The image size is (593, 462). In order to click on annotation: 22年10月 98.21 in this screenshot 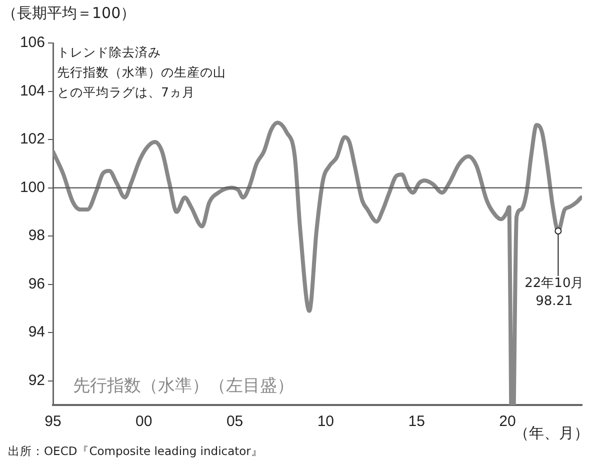, I will do `click(554, 292)`.